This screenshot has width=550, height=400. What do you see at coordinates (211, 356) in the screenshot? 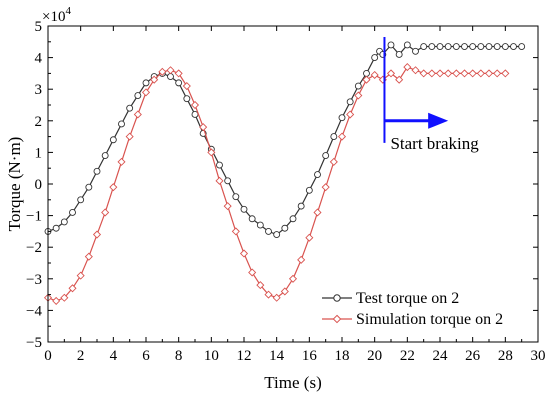
I see `x-tick-label: 10` at bounding box center [211, 356].